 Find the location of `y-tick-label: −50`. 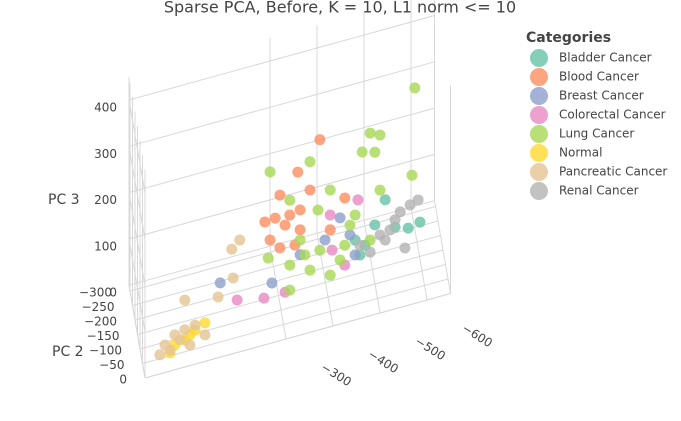

y-tick-label: −50 is located at coordinates (111, 365).